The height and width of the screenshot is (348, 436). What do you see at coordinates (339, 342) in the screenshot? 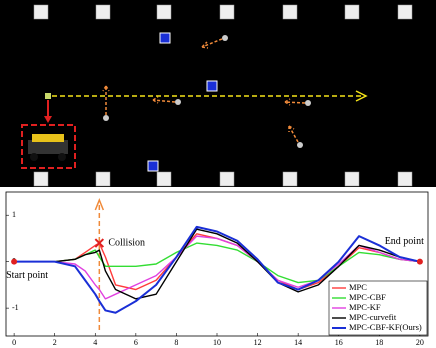
I see `x-tick-label: 16` at bounding box center [339, 342].